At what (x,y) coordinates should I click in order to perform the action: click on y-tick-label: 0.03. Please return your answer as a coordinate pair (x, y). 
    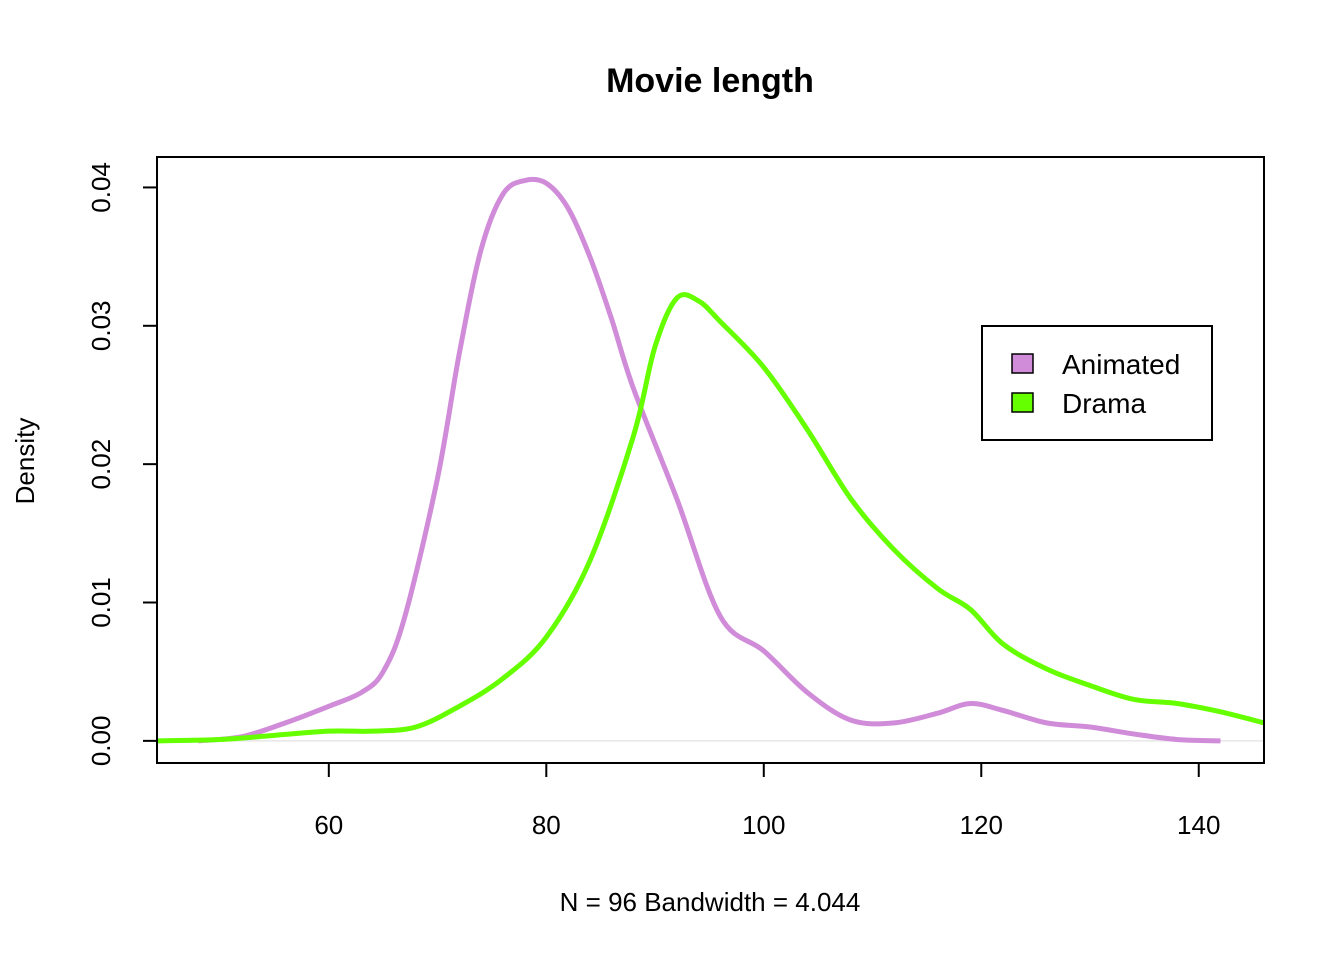
    Looking at the image, I should click on (101, 325).